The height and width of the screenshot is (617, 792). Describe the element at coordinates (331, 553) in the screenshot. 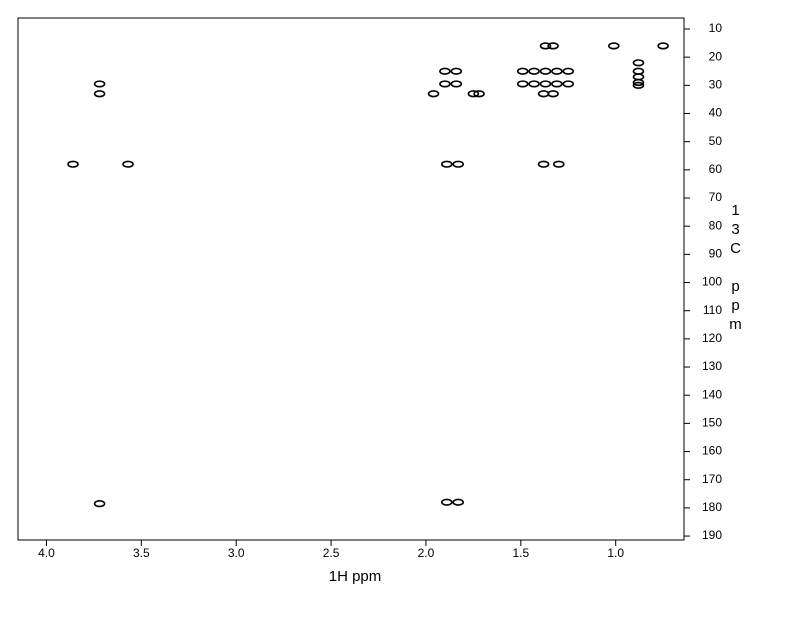

I see `x-tick-label: 2.5` at that location.